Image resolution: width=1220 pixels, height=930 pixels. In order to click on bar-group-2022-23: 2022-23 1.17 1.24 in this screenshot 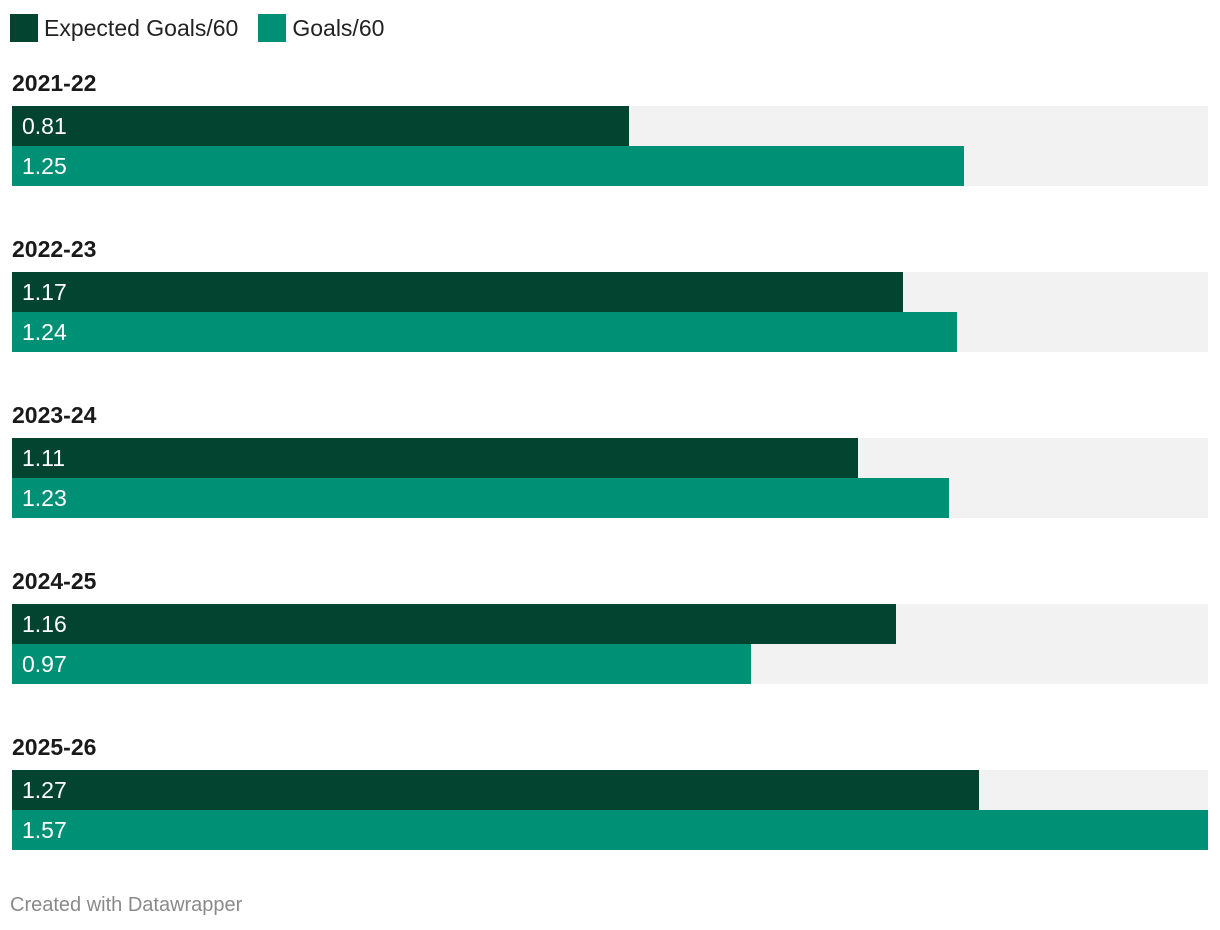, I will do `click(610, 294)`.